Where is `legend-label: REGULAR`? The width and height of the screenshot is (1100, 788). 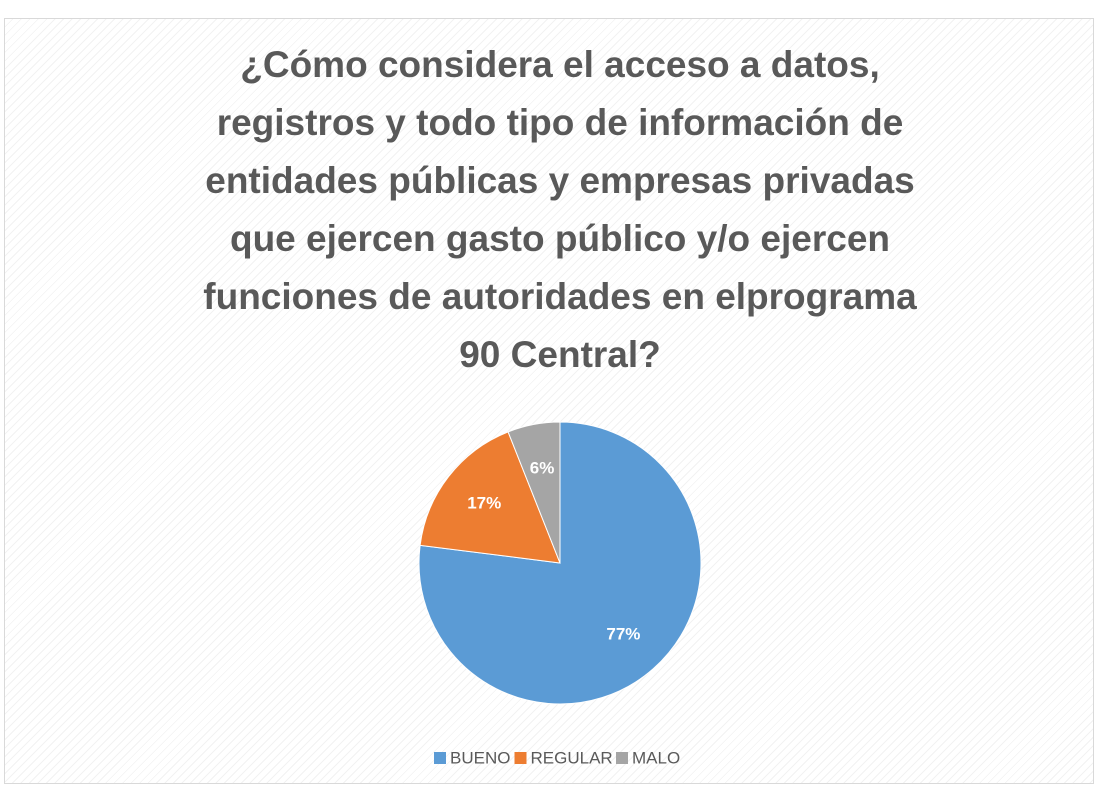 legend-label: REGULAR is located at coordinates (572, 757).